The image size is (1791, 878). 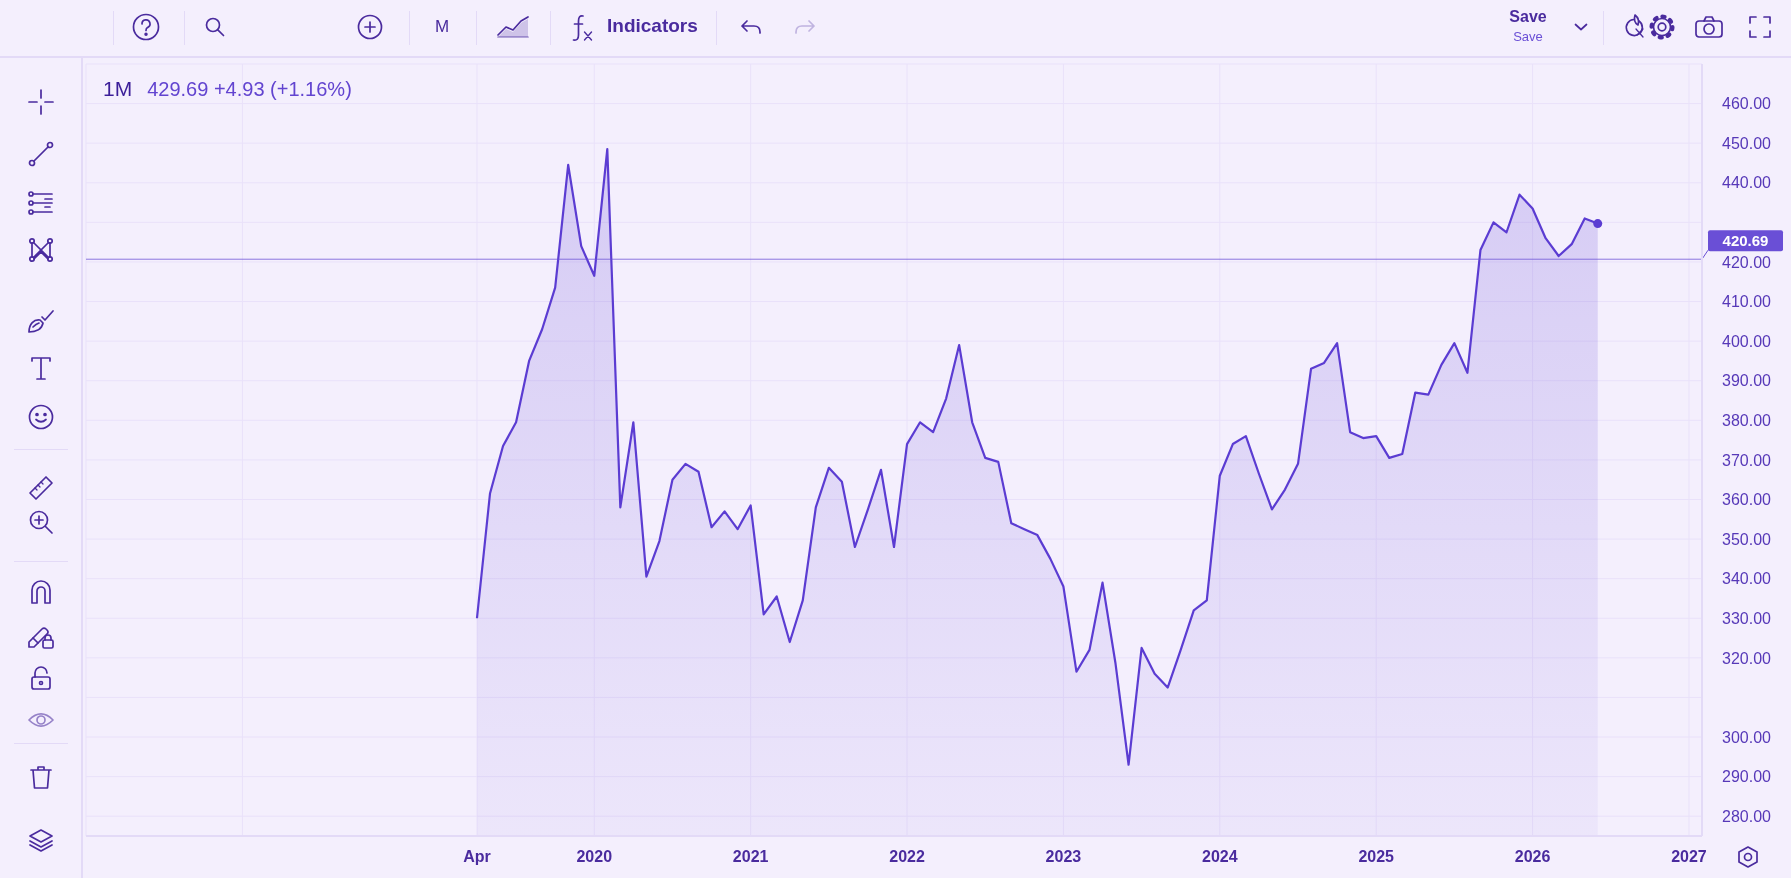 What do you see at coordinates (1747, 183) in the screenshot?
I see `y-tick-label: 440.00` at bounding box center [1747, 183].